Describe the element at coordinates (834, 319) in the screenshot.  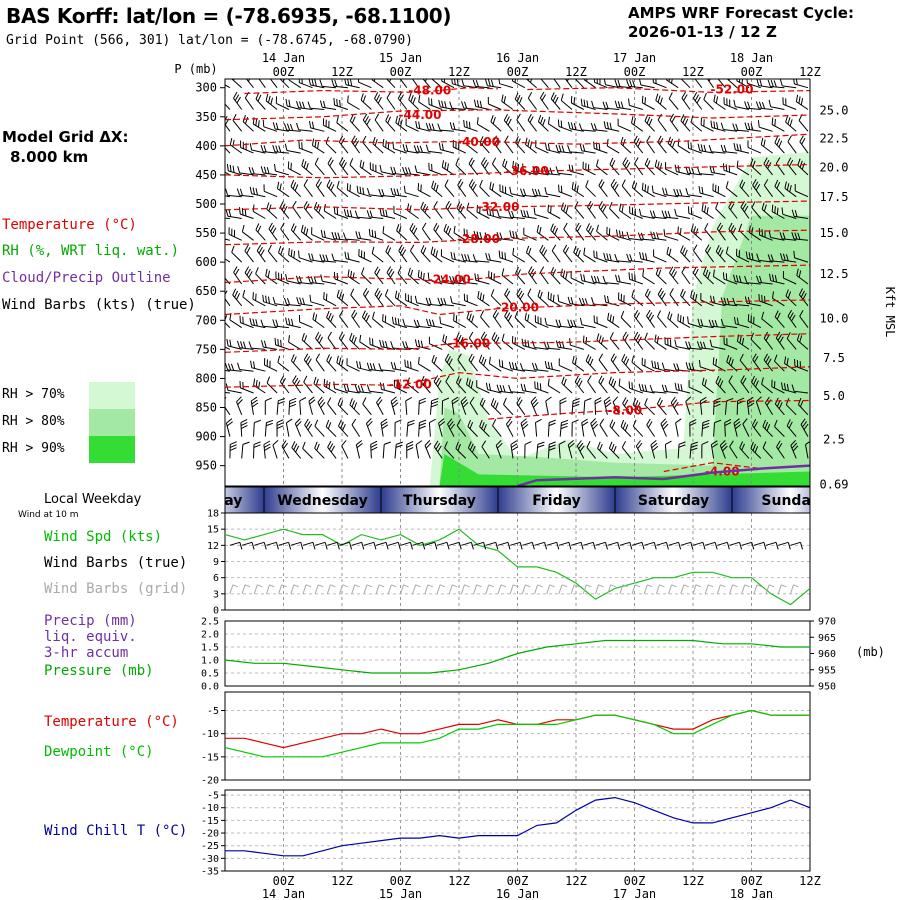
I see `kft-tick-label: 10.0` at that location.